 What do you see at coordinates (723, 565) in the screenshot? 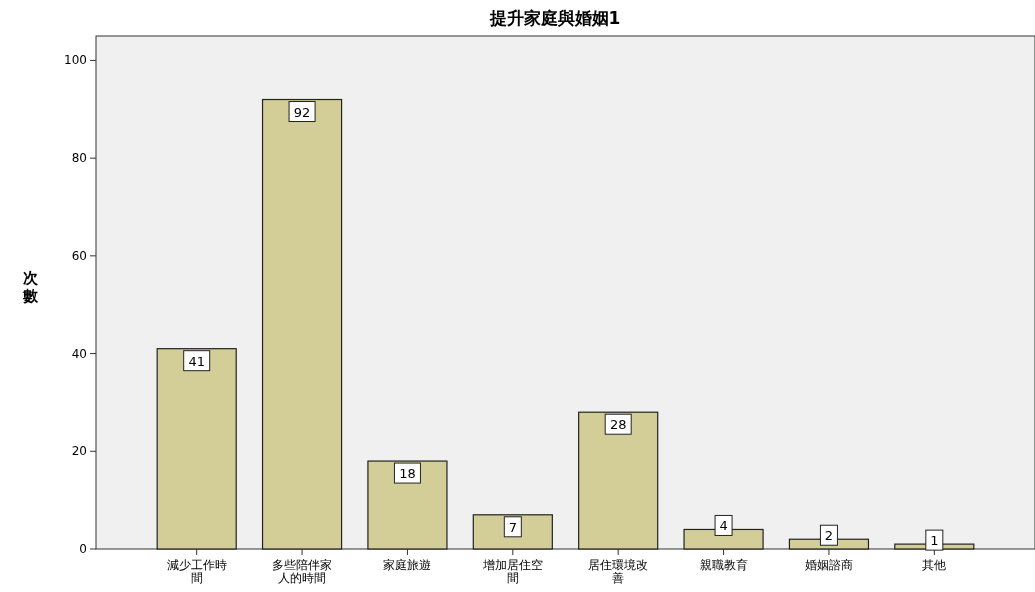
I see `x-tick-label: 親職教育` at bounding box center [723, 565].